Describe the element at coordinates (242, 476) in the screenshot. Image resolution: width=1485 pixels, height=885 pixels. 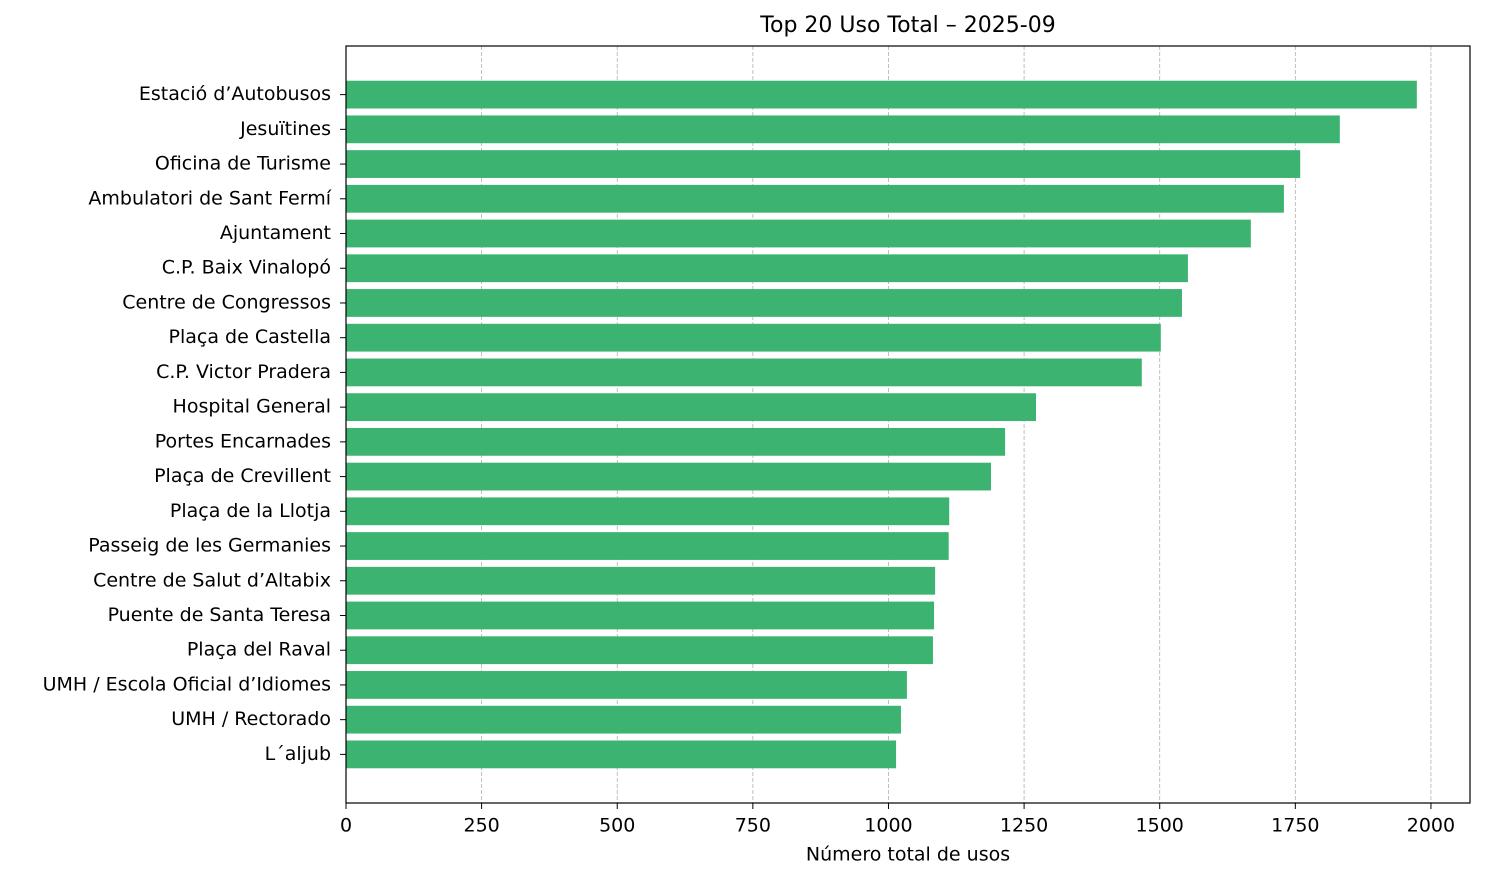
I see `y-tick-label: Plaça de Crevillent` at that location.